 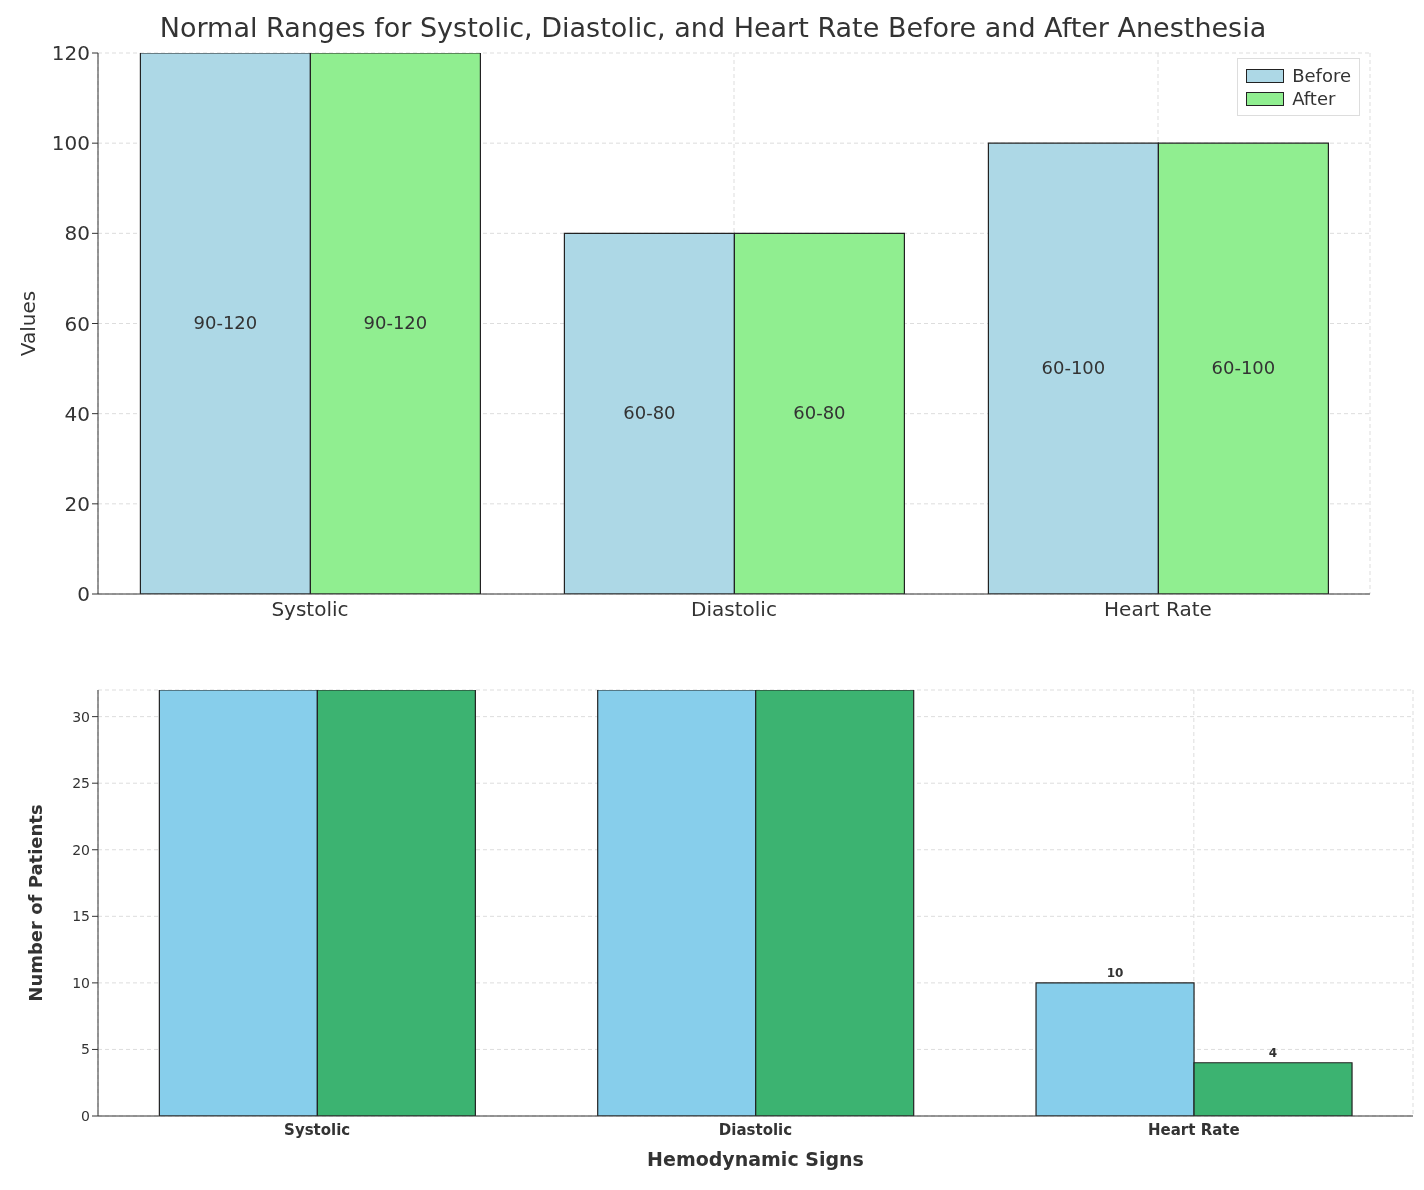 I want to click on y-axis-title: Values, so click(x=28, y=323).